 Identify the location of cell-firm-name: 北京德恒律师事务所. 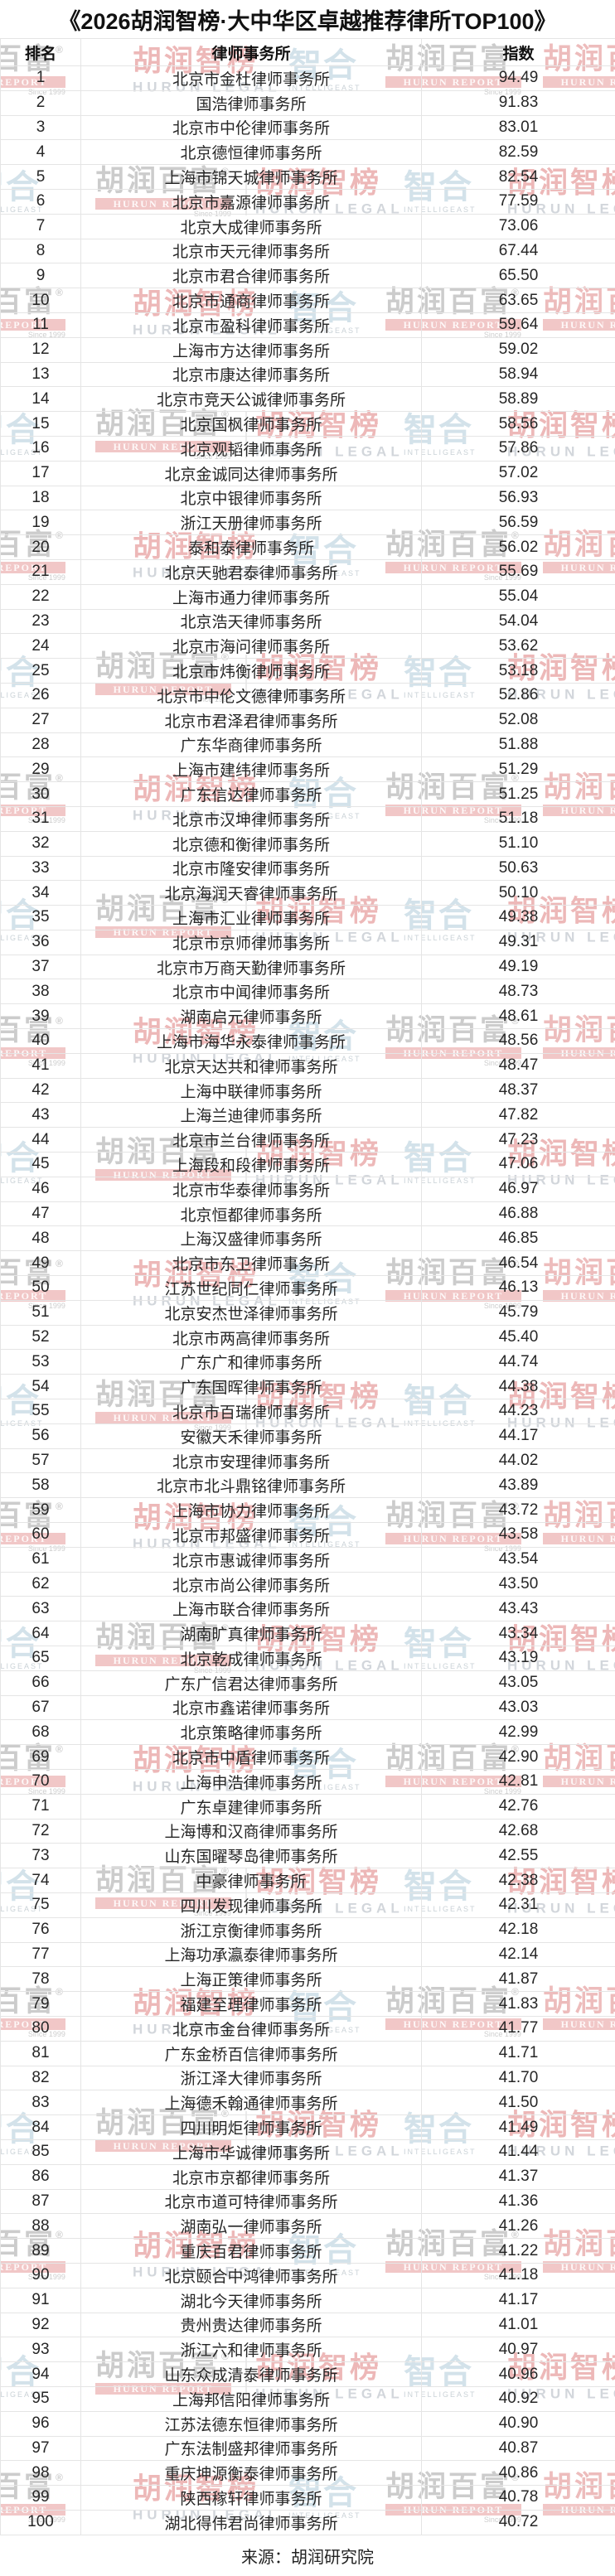
(251, 152).